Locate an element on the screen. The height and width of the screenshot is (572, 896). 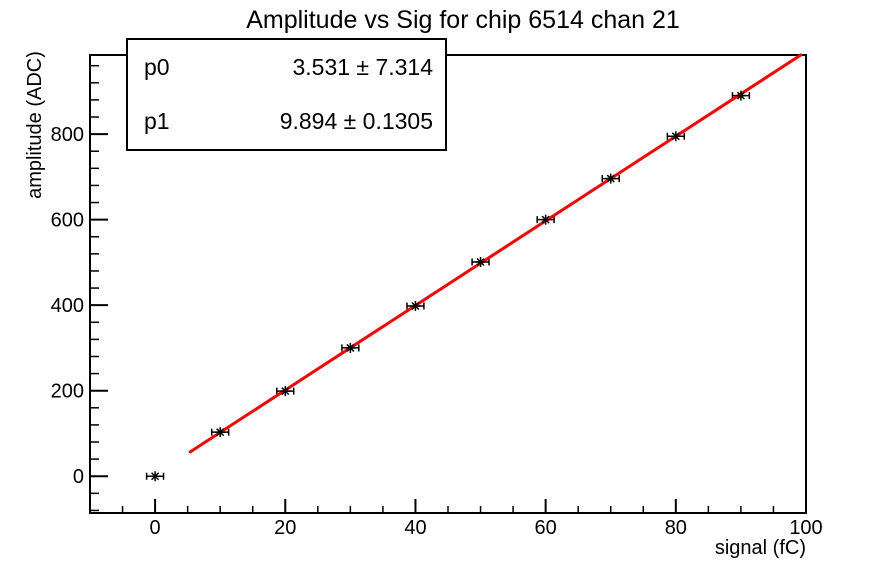
y-tick-label: 600 is located at coordinates (67, 221).